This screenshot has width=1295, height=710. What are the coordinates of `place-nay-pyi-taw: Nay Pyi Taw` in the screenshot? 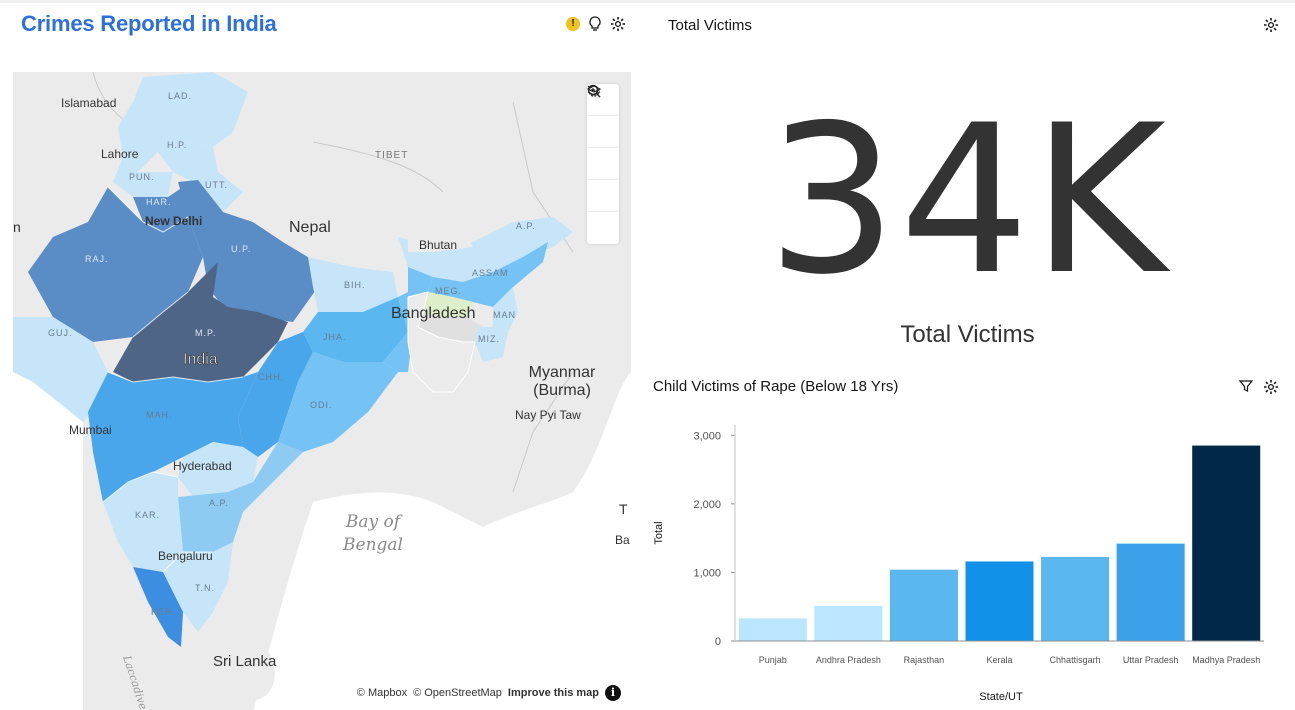 It's located at (548, 415).